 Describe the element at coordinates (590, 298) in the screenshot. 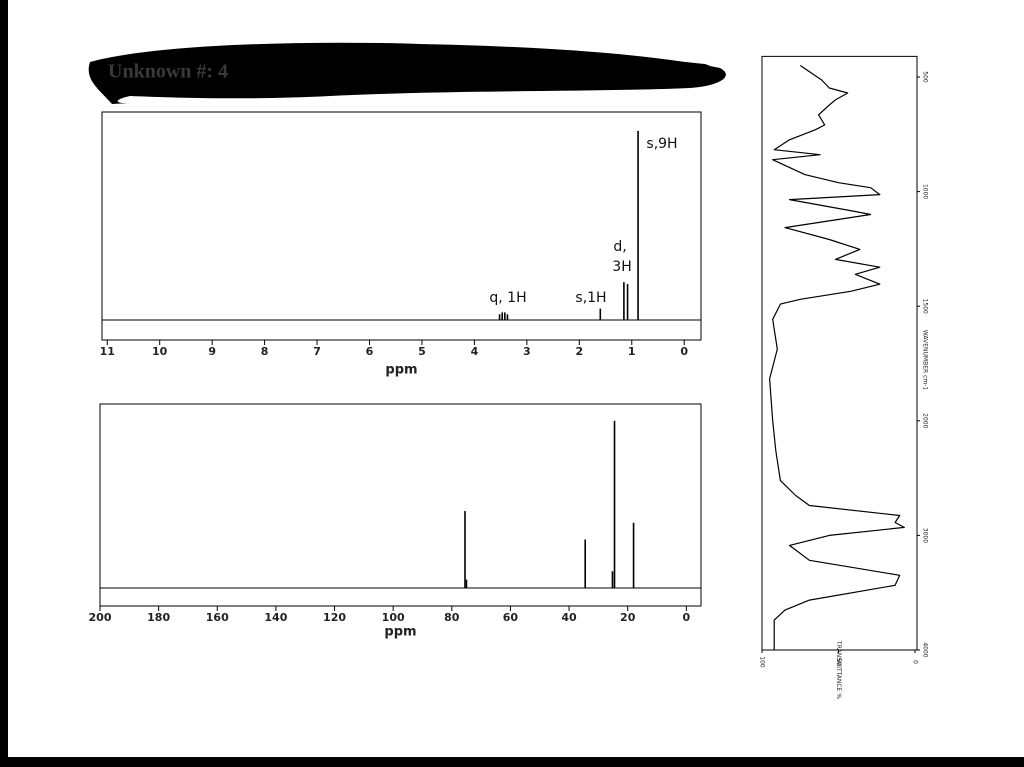

I see `peak-annotation: s,1H` at that location.